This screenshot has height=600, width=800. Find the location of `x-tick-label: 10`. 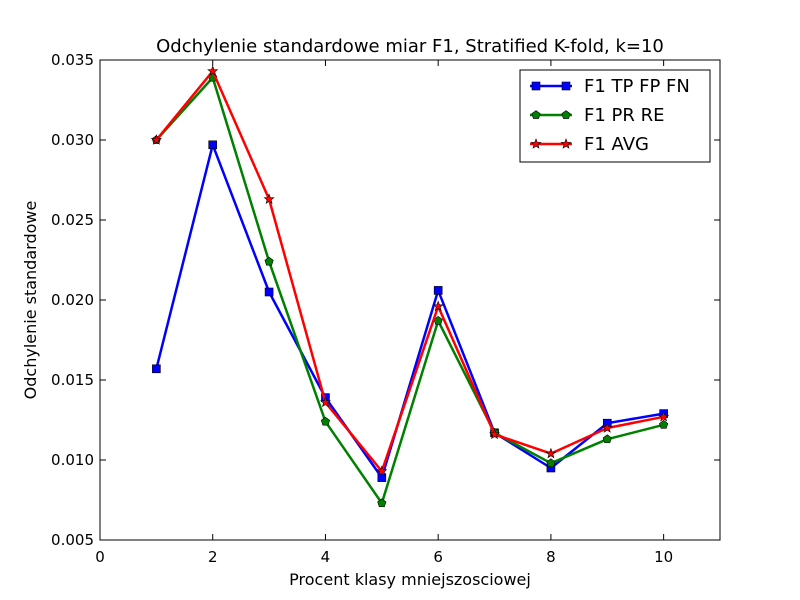

x-tick-label: 10 is located at coordinates (663, 557).